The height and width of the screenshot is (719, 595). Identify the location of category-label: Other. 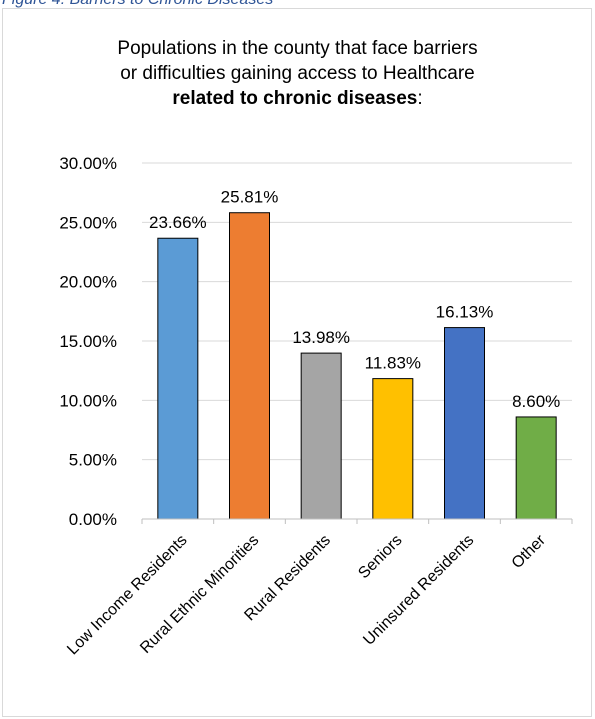
(529, 551).